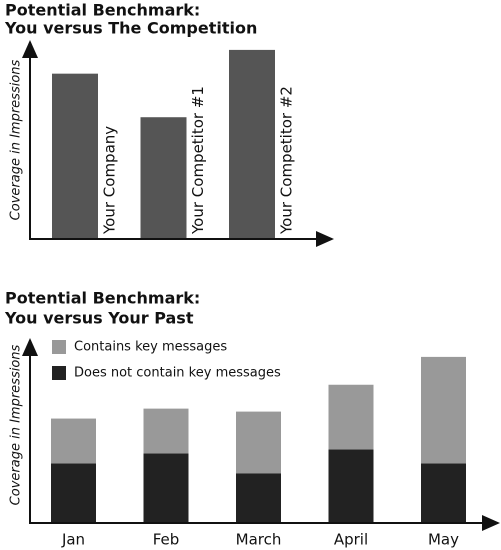  What do you see at coordinates (166, 540) in the screenshot?
I see `x-tick-label: Feb` at bounding box center [166, 540].